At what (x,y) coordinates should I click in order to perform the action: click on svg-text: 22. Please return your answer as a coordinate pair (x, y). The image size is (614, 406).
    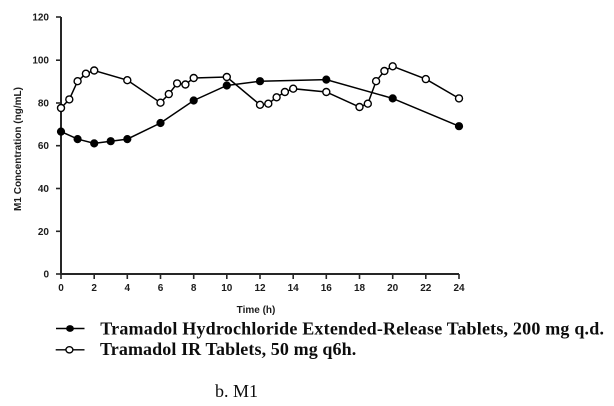
    Looking at the image, I should click on (426, 288).